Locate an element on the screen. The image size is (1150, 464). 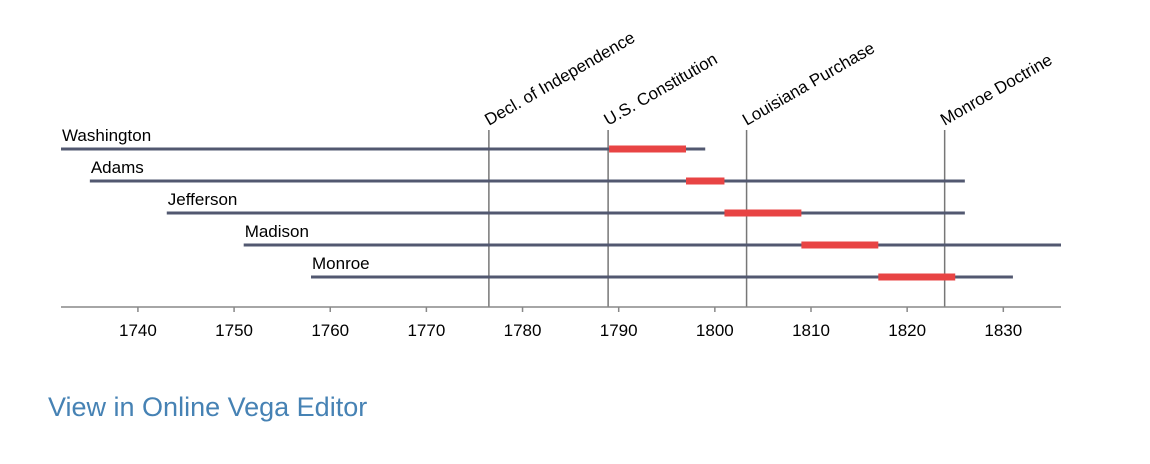
person-label-3: Madison is located at coordinates (277, 231).